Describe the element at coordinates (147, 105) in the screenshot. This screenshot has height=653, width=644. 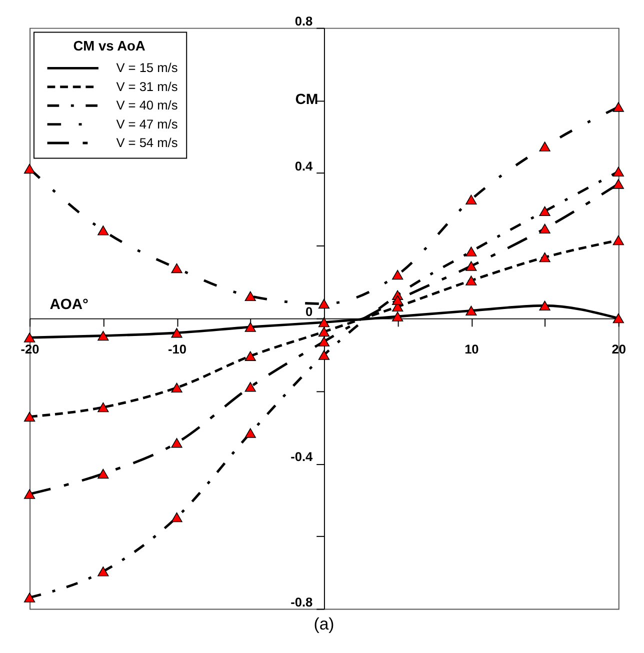
I see `legend-label: V = 40 m/s` at that location.